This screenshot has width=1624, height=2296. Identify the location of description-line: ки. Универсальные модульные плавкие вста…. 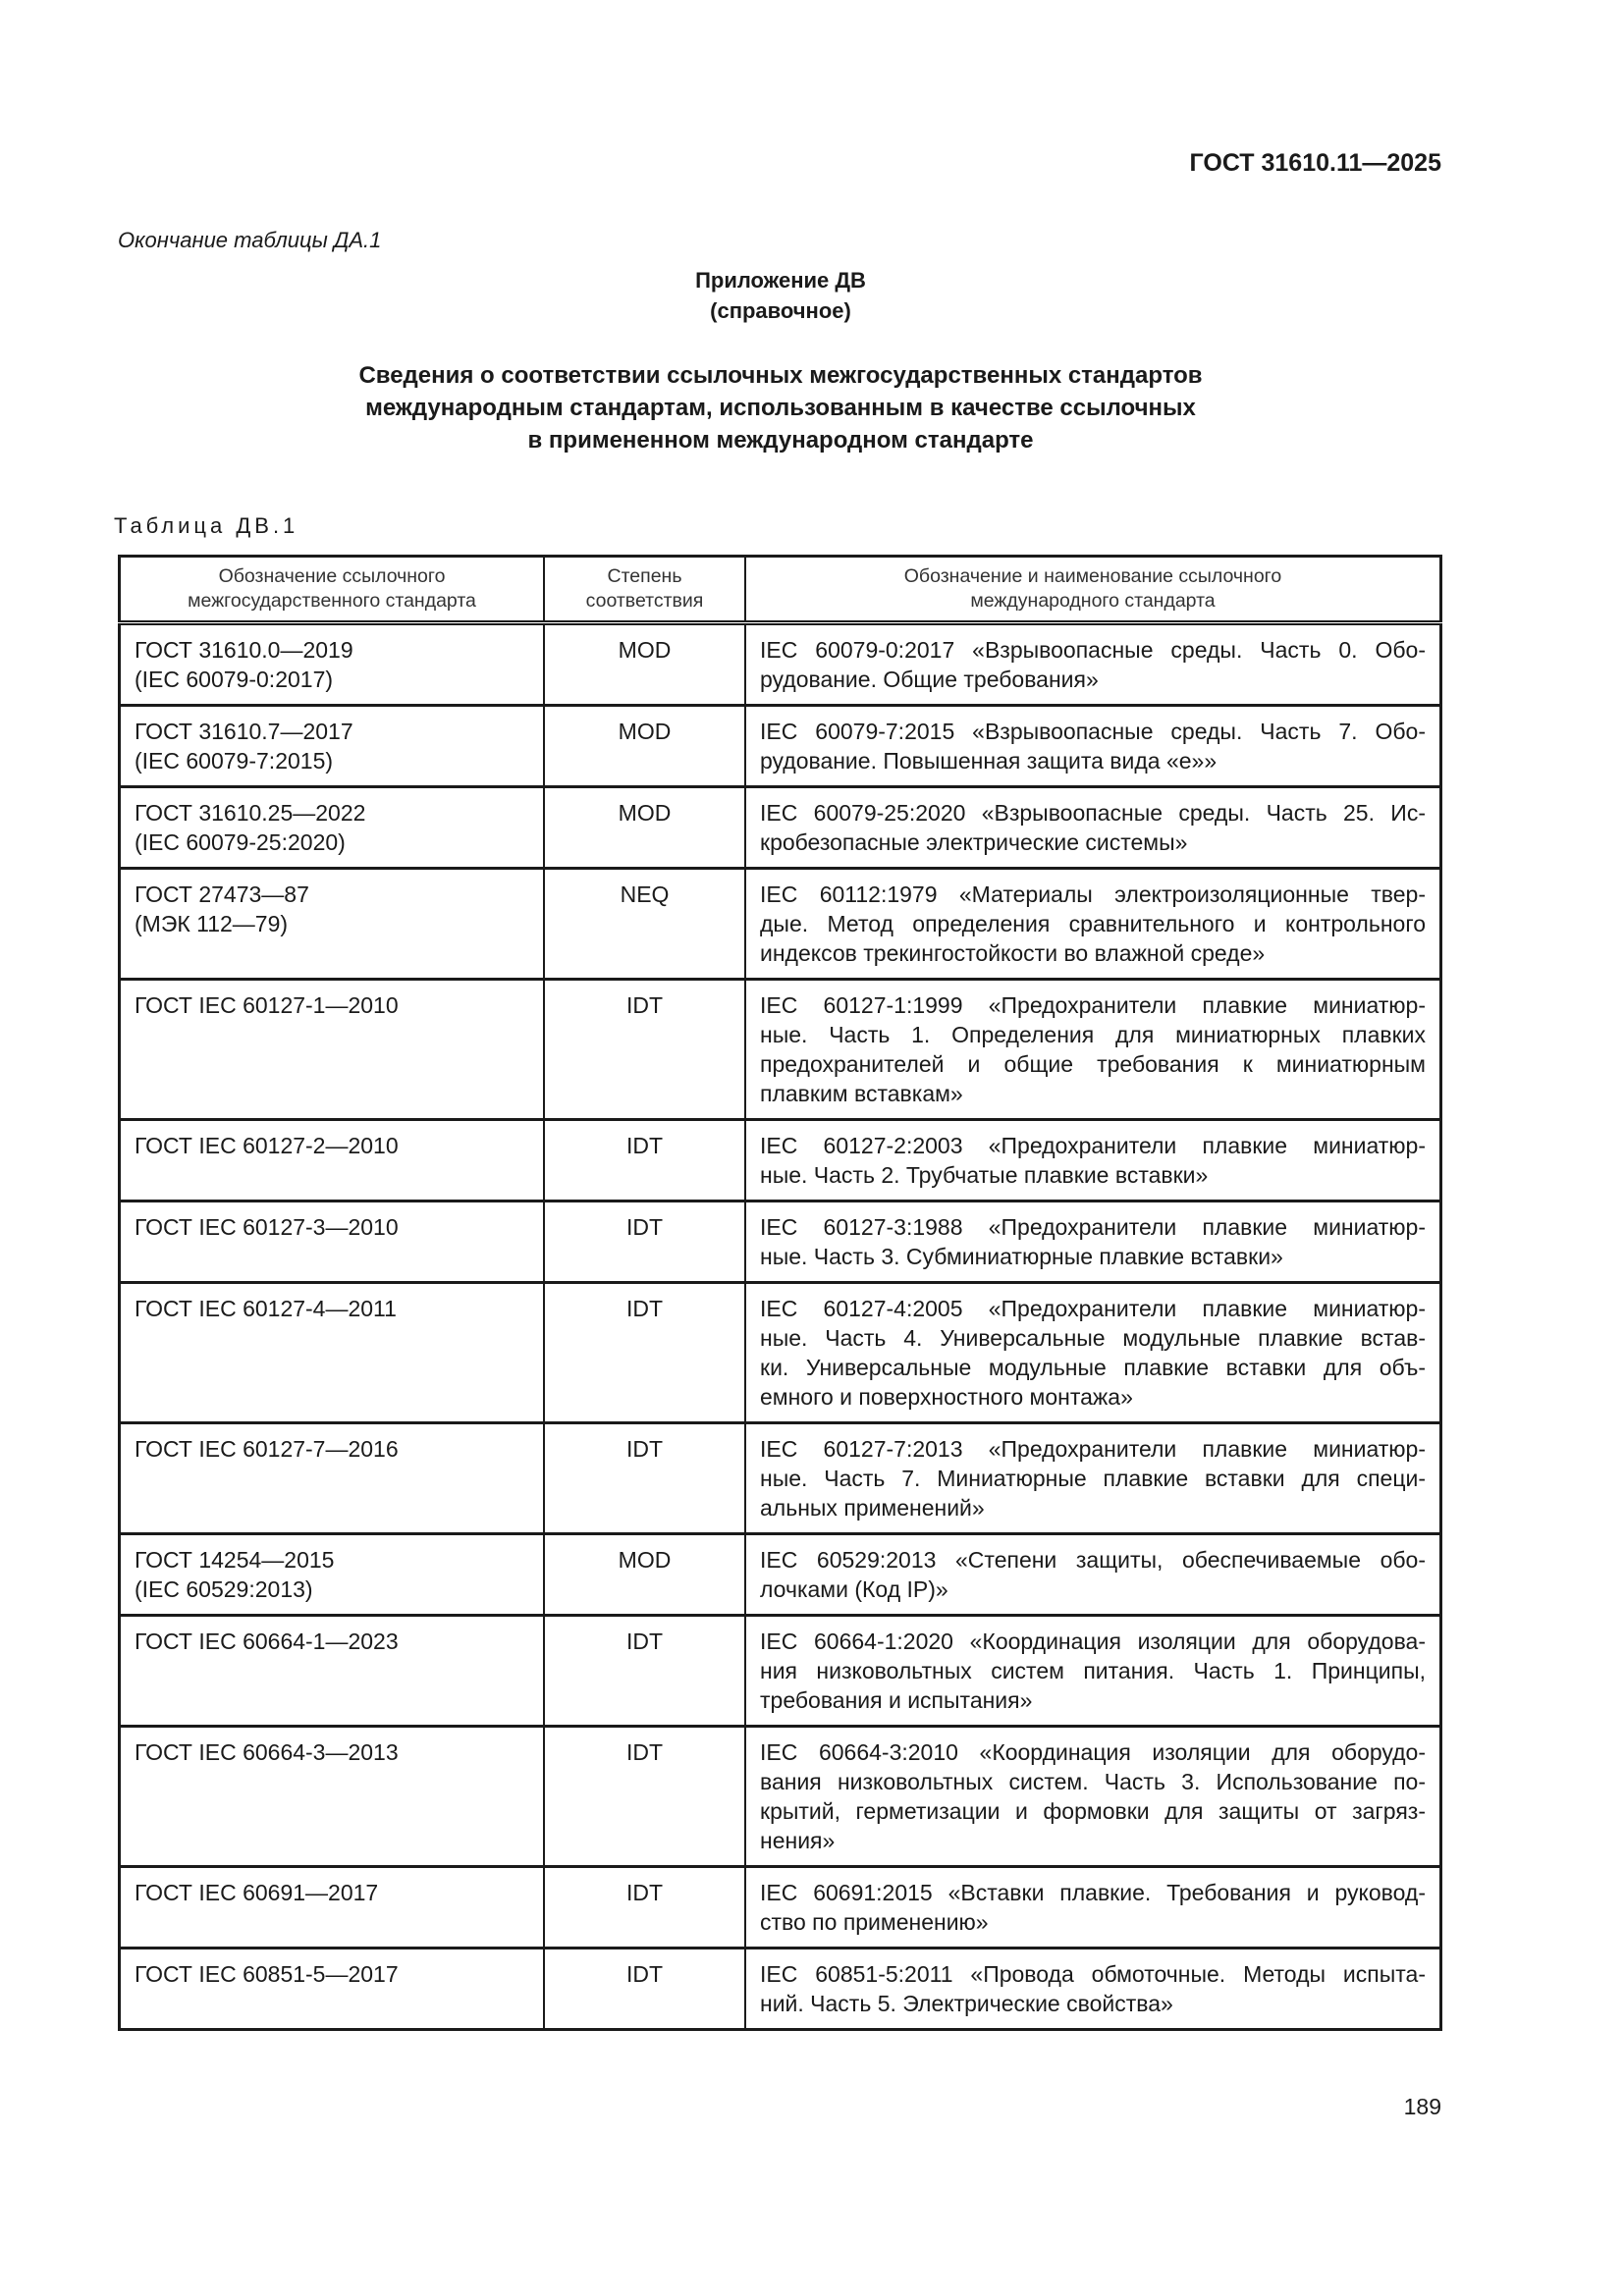
(1093, 1367).